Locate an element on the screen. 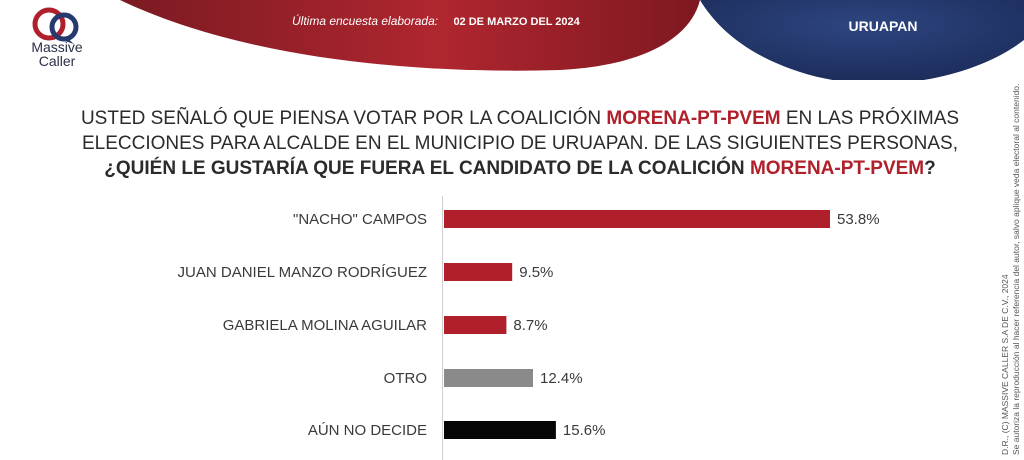  brand-line1: Massive is located at coordinates (57, 47).